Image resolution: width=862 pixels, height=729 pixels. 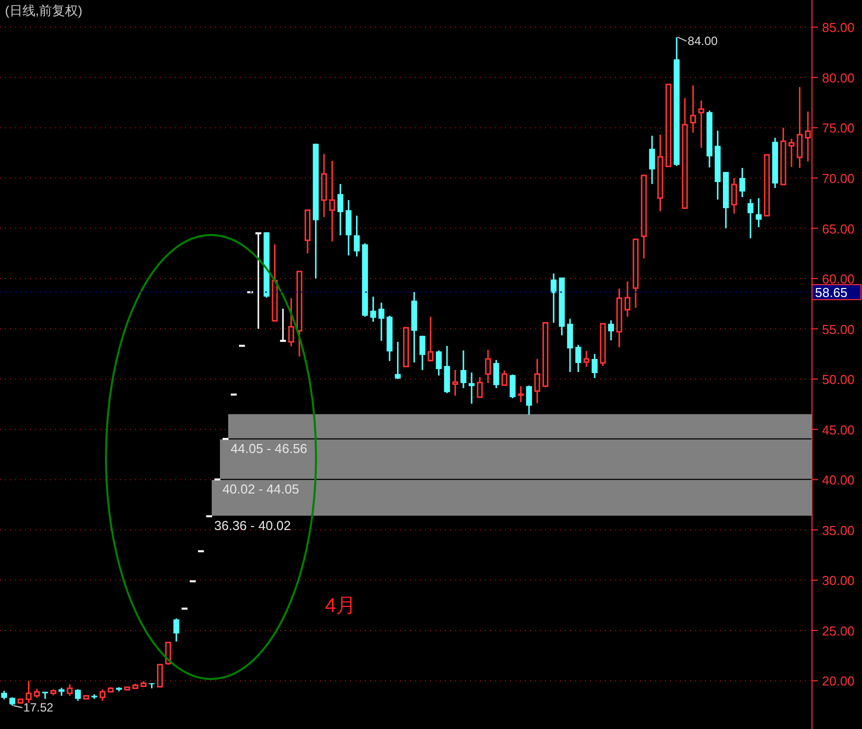 What do you see at coordinates (261, 488) in the screenshot?
I see `band-label: 40.02 - 44.05` at bounding box center [261, 488].